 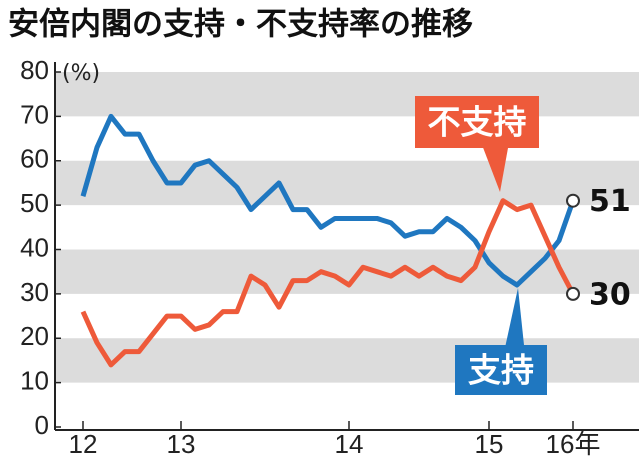 I want to click on legend-label: 不支持, so click(x=477, y=122).